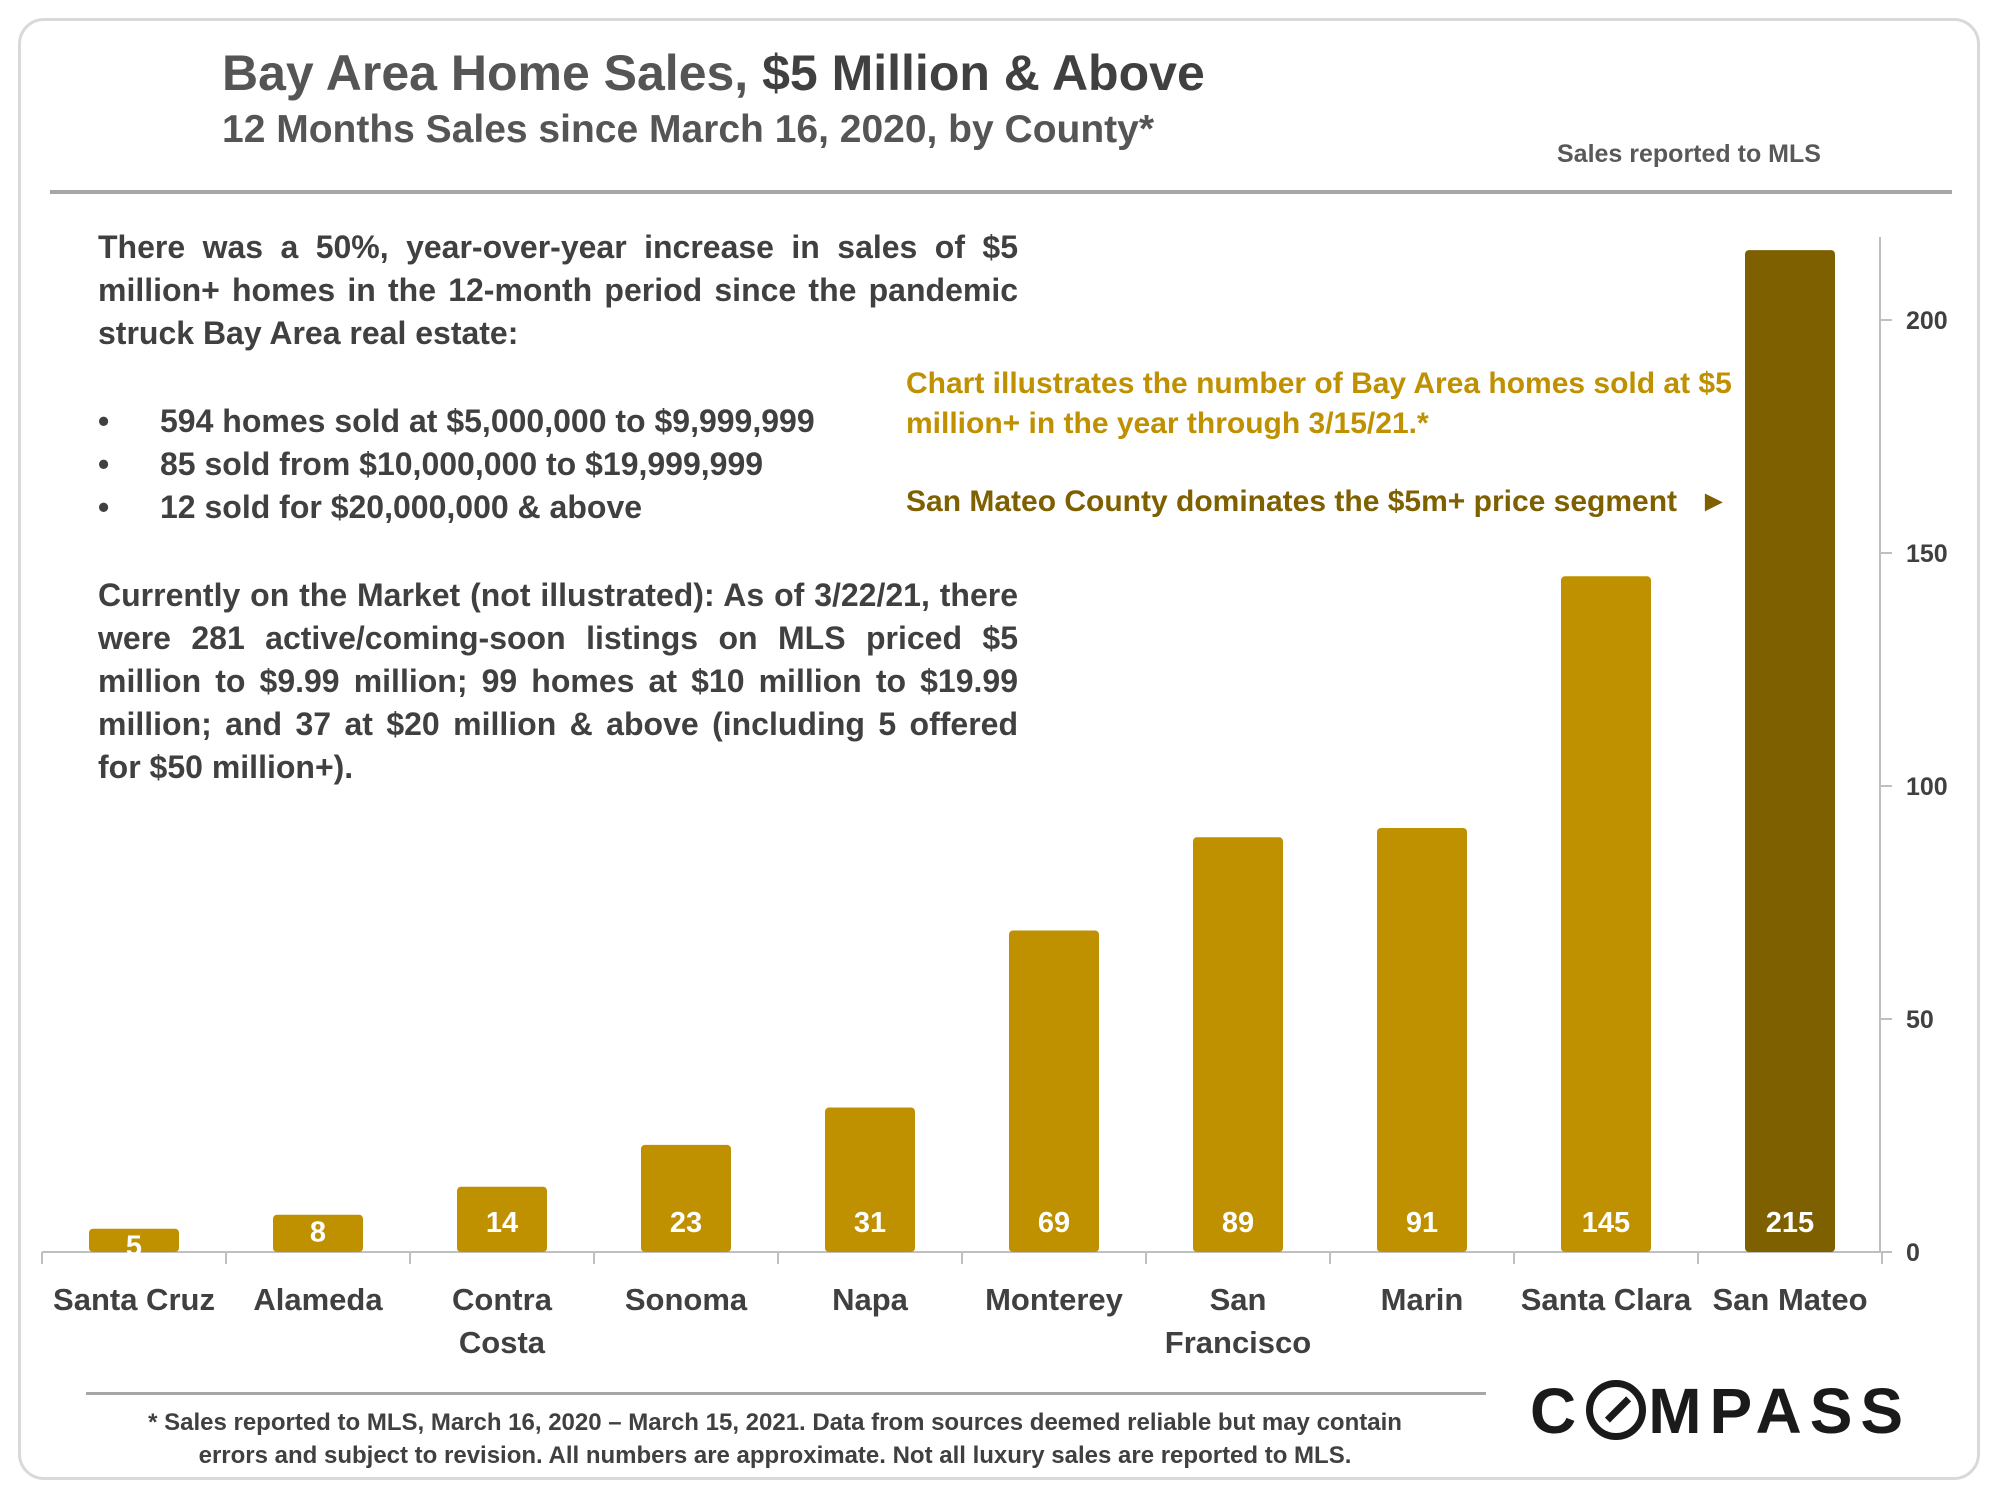 The width and height of the screenshot is (2000, 1500). What do you see at coordinates (1927, 554) in the screenshot?
I see `y-tick-label: 150` at bounding box center [1927, 554].